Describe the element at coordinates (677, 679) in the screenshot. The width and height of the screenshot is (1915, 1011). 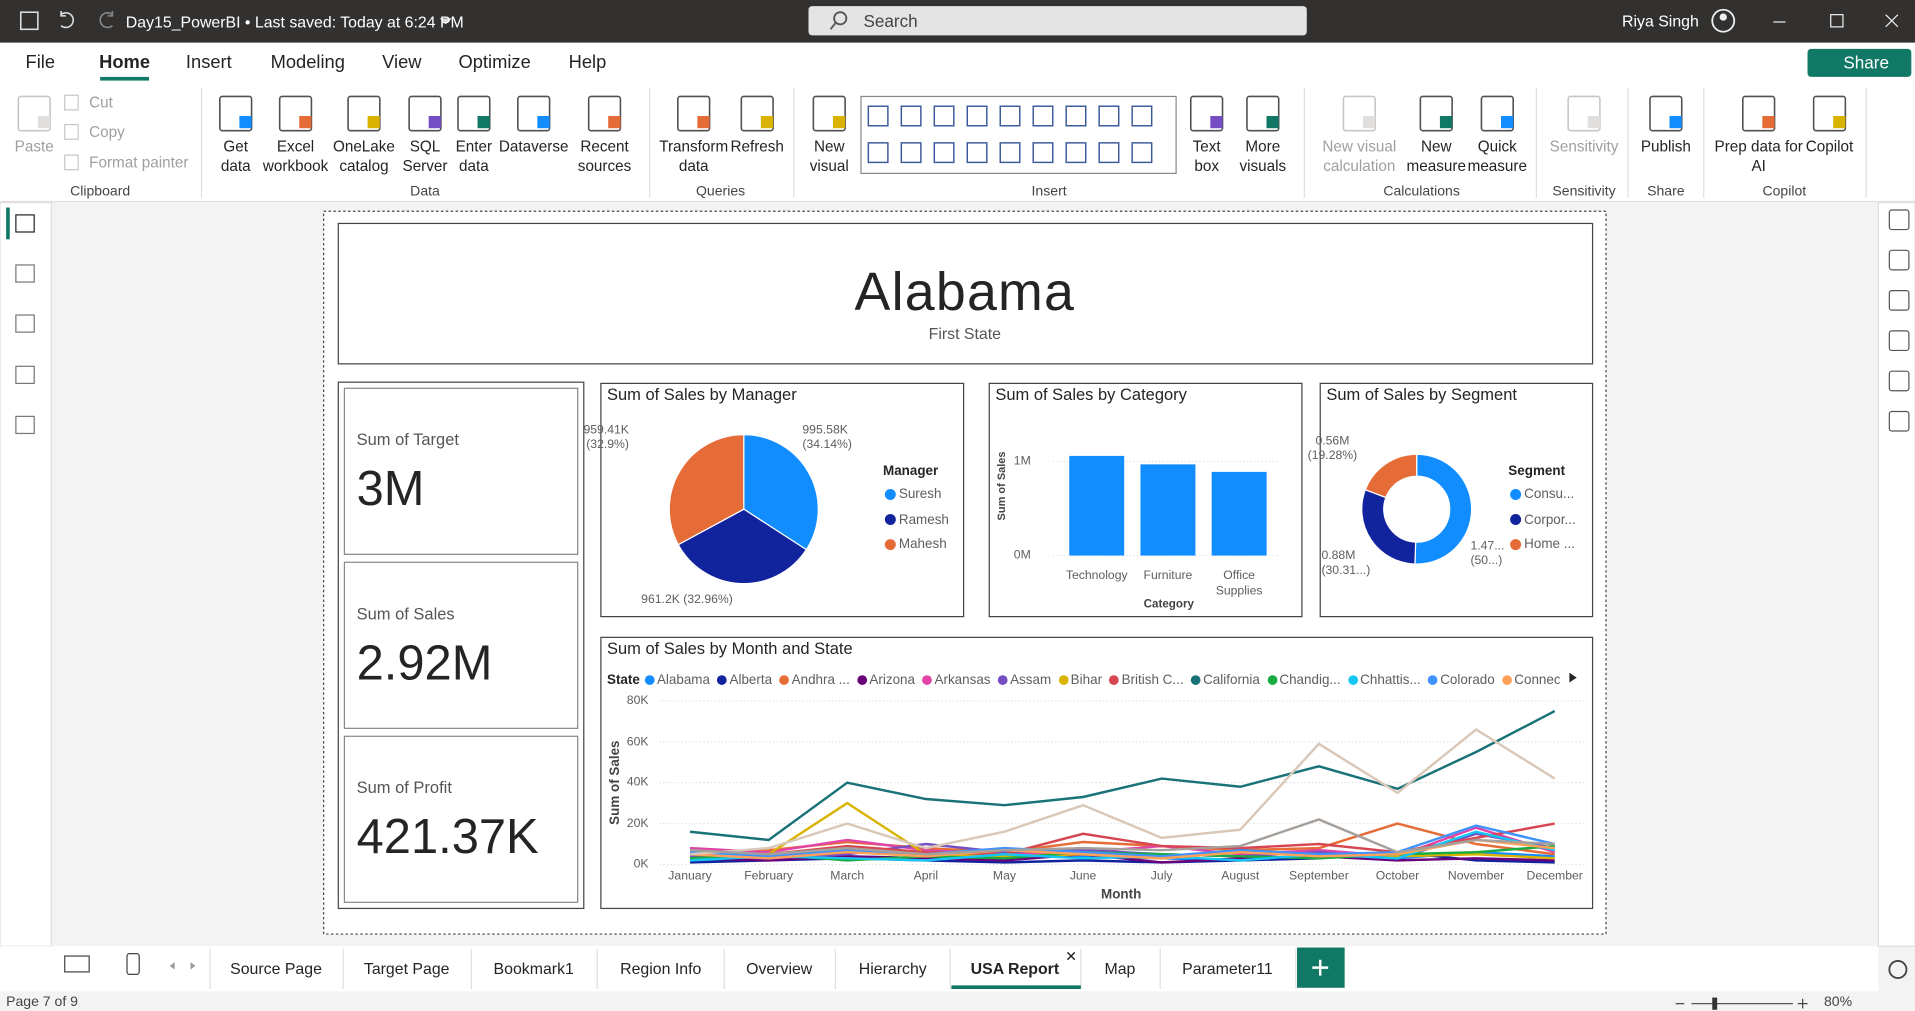
I see `legend-item: Alabama` at that location.